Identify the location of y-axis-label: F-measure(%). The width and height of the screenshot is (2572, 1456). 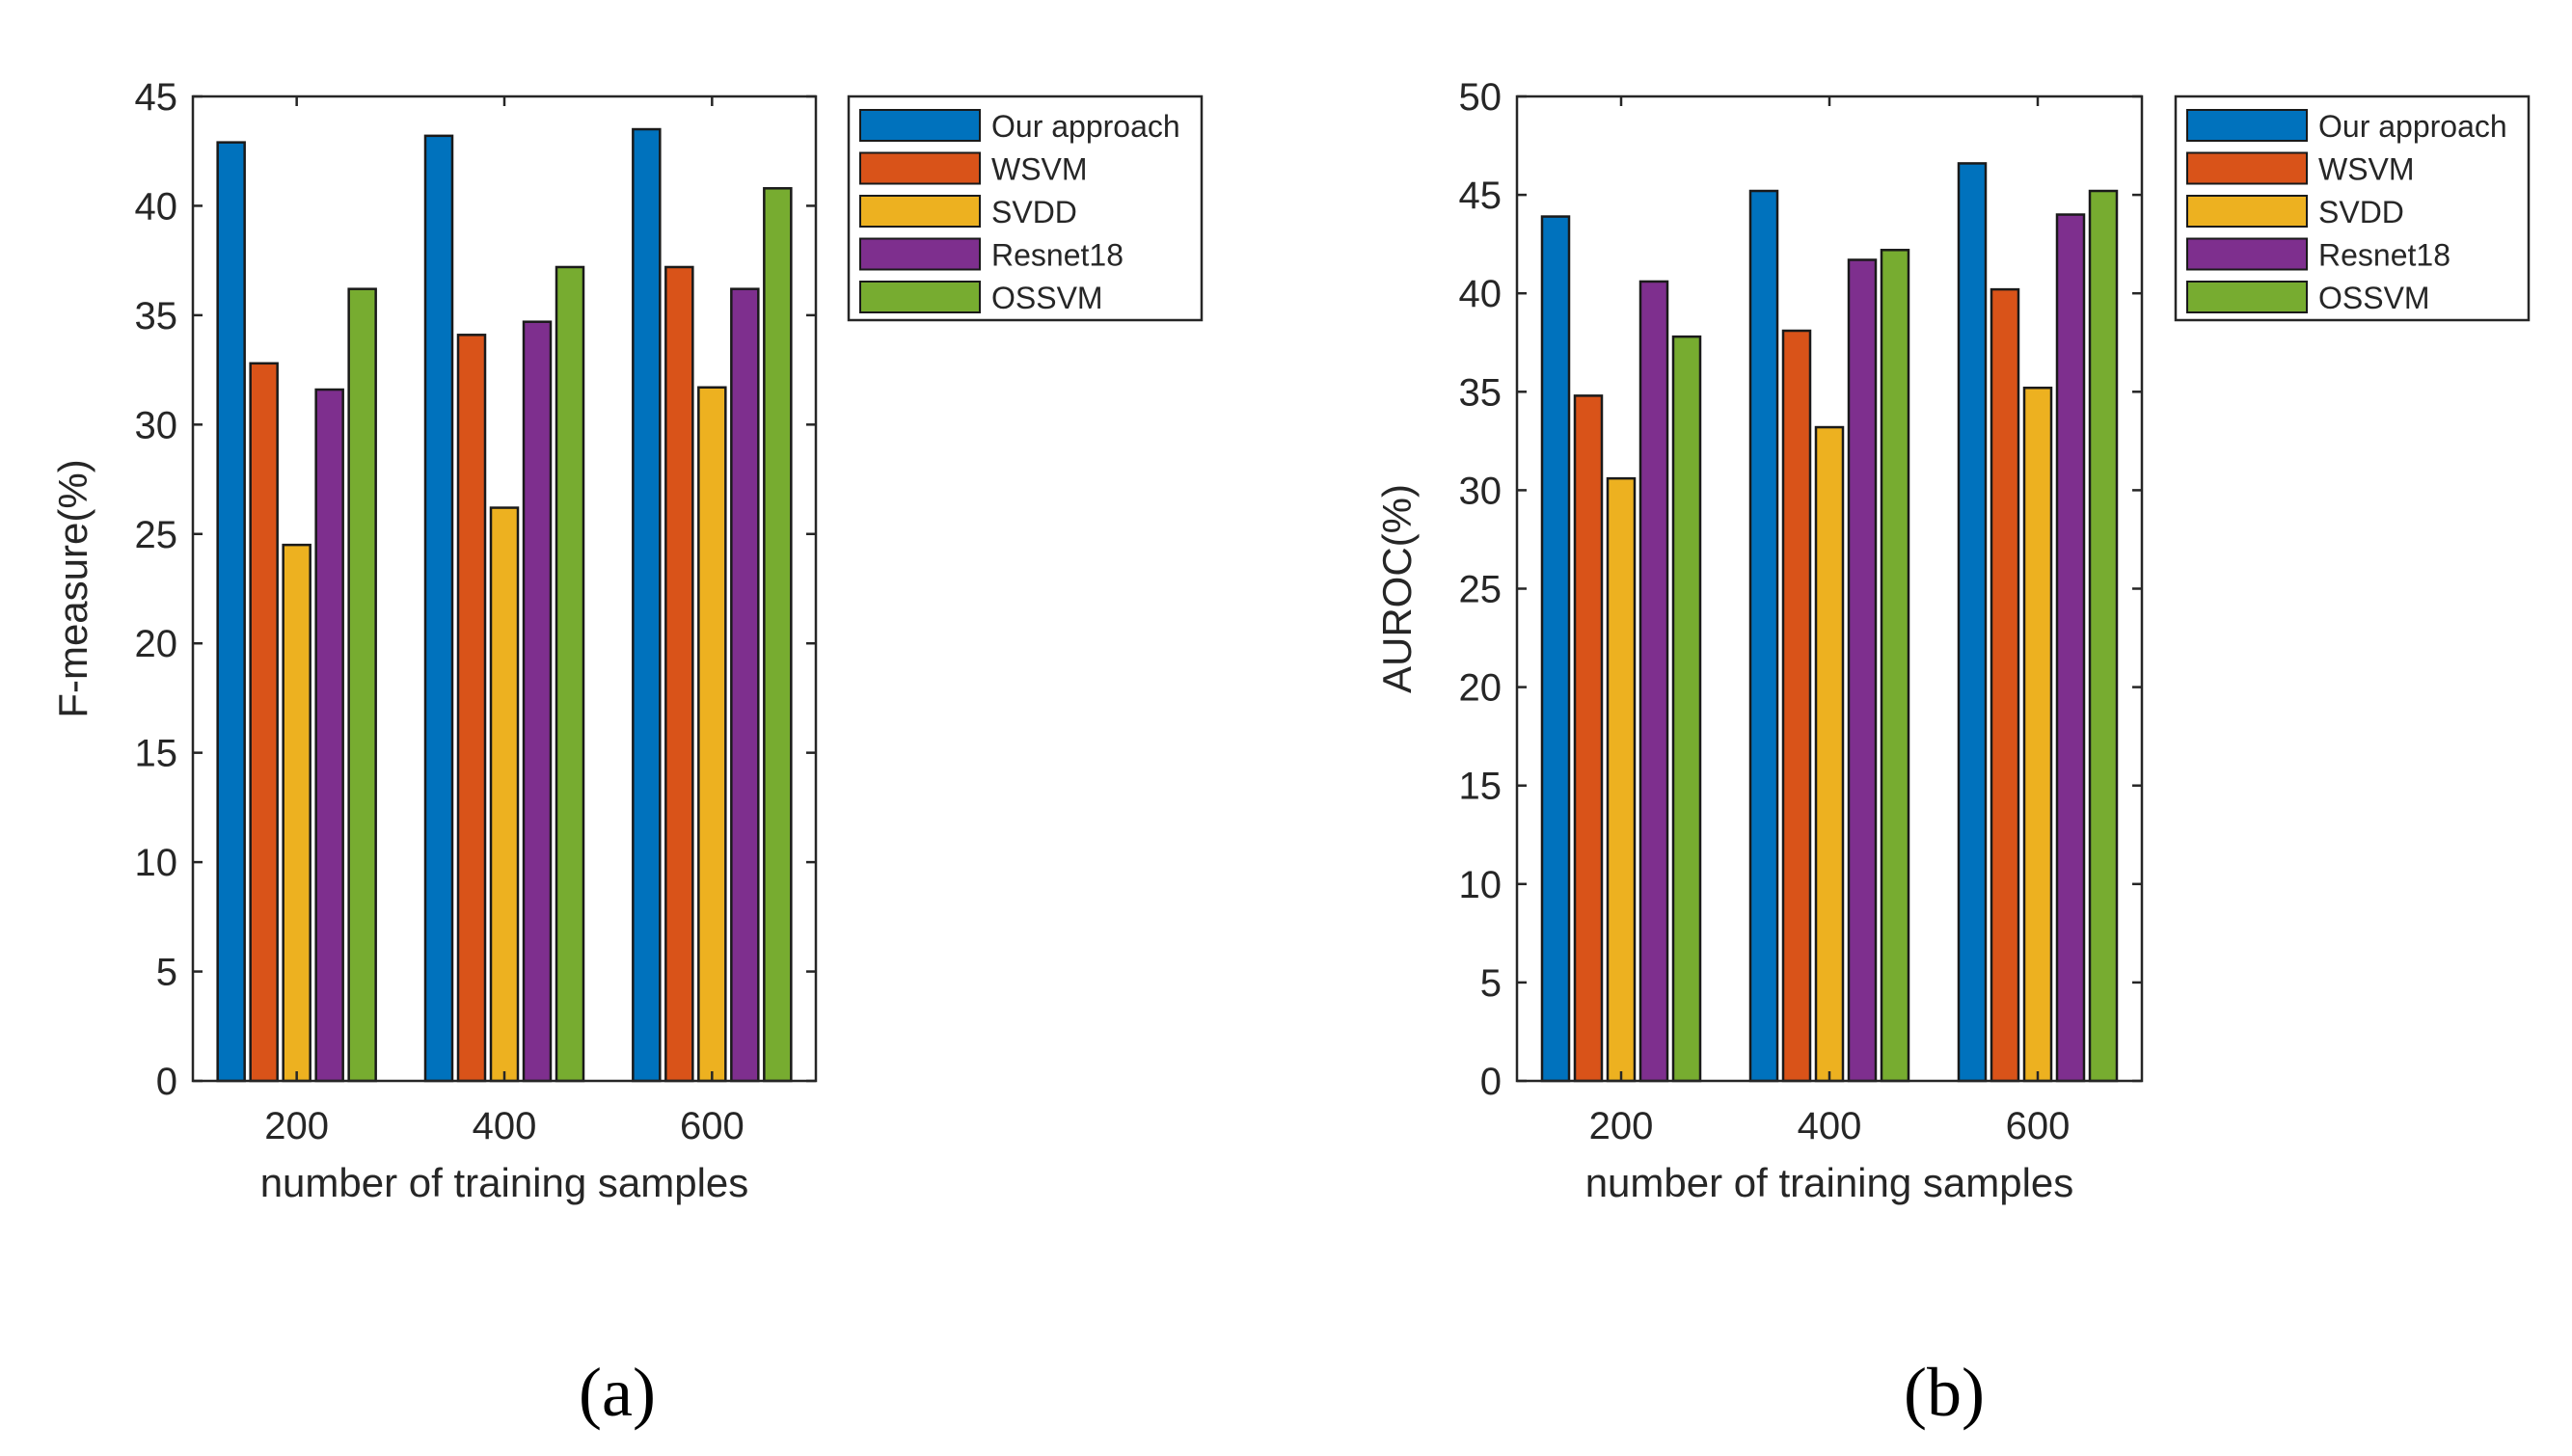
(72, 588).